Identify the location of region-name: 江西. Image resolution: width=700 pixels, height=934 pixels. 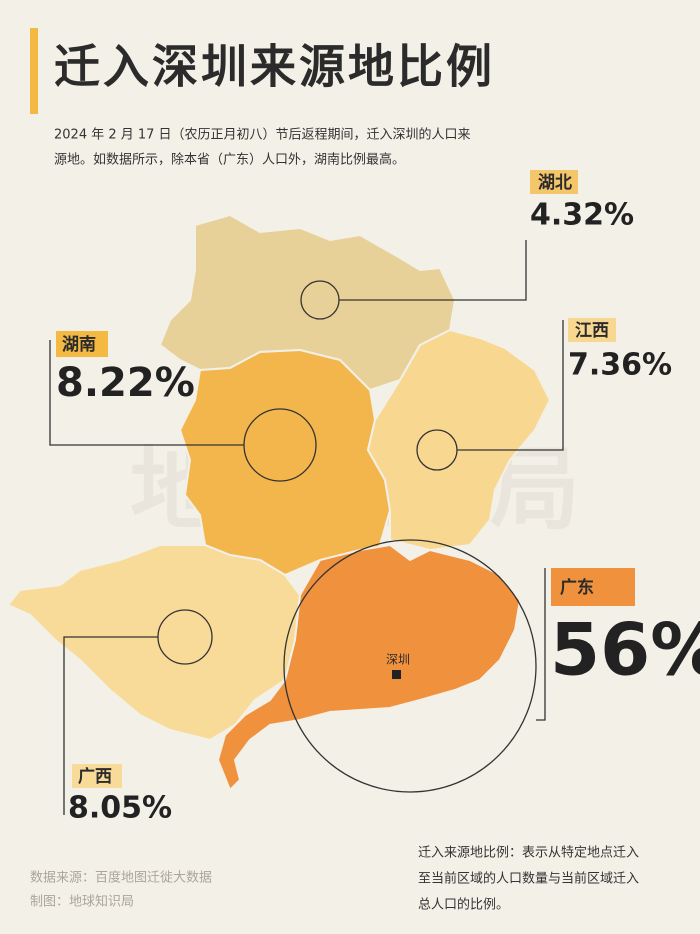
(592, 331).